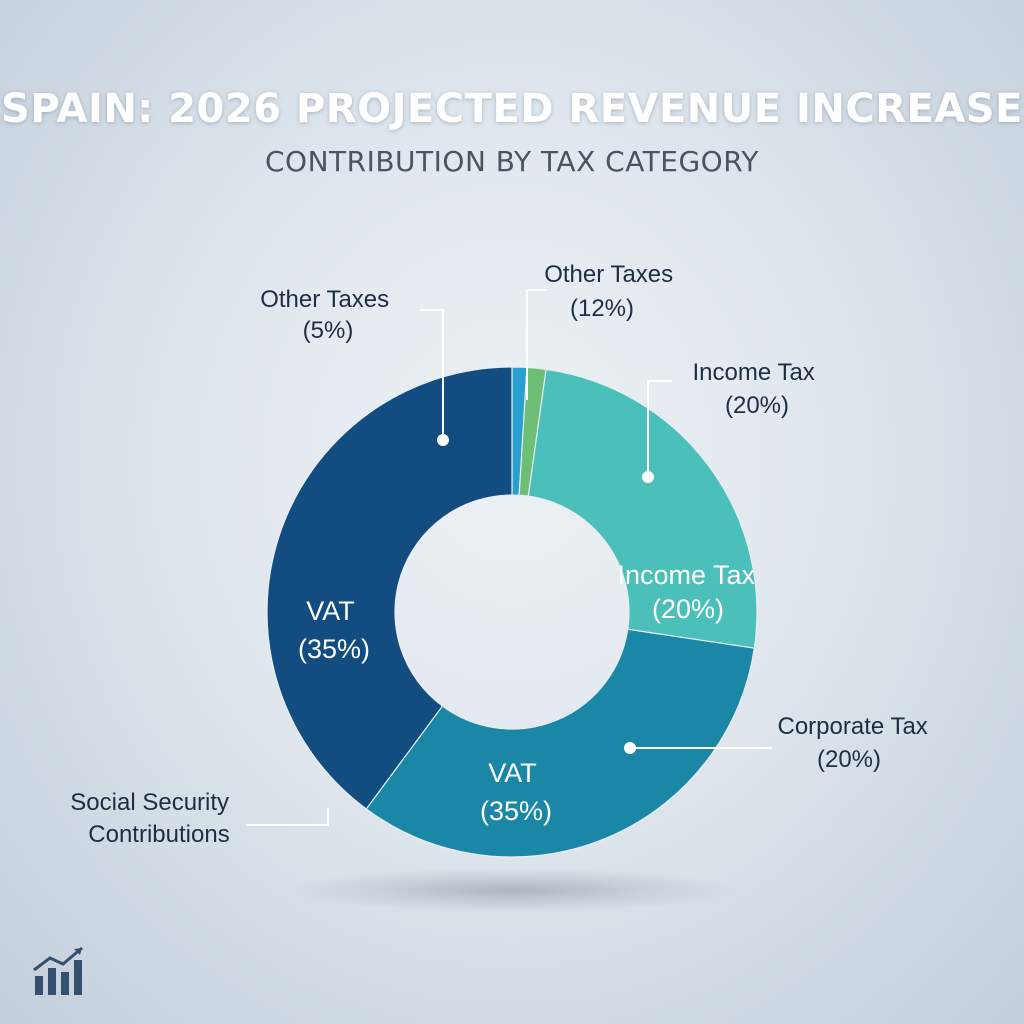 Image resolution: width=1024 pixels, height=1024 pixels. I want to click on label-other-taxes-5: Other Taxes (5%), so click(328, 315).